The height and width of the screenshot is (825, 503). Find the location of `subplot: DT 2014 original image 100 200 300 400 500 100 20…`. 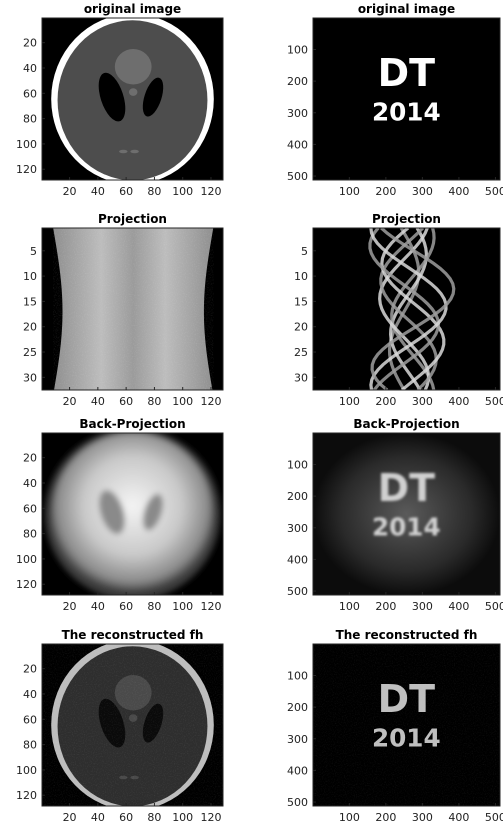

subplot: DT 2014 original image 100 200 300 400 500 100 20… is located at coordinates (395, 100).